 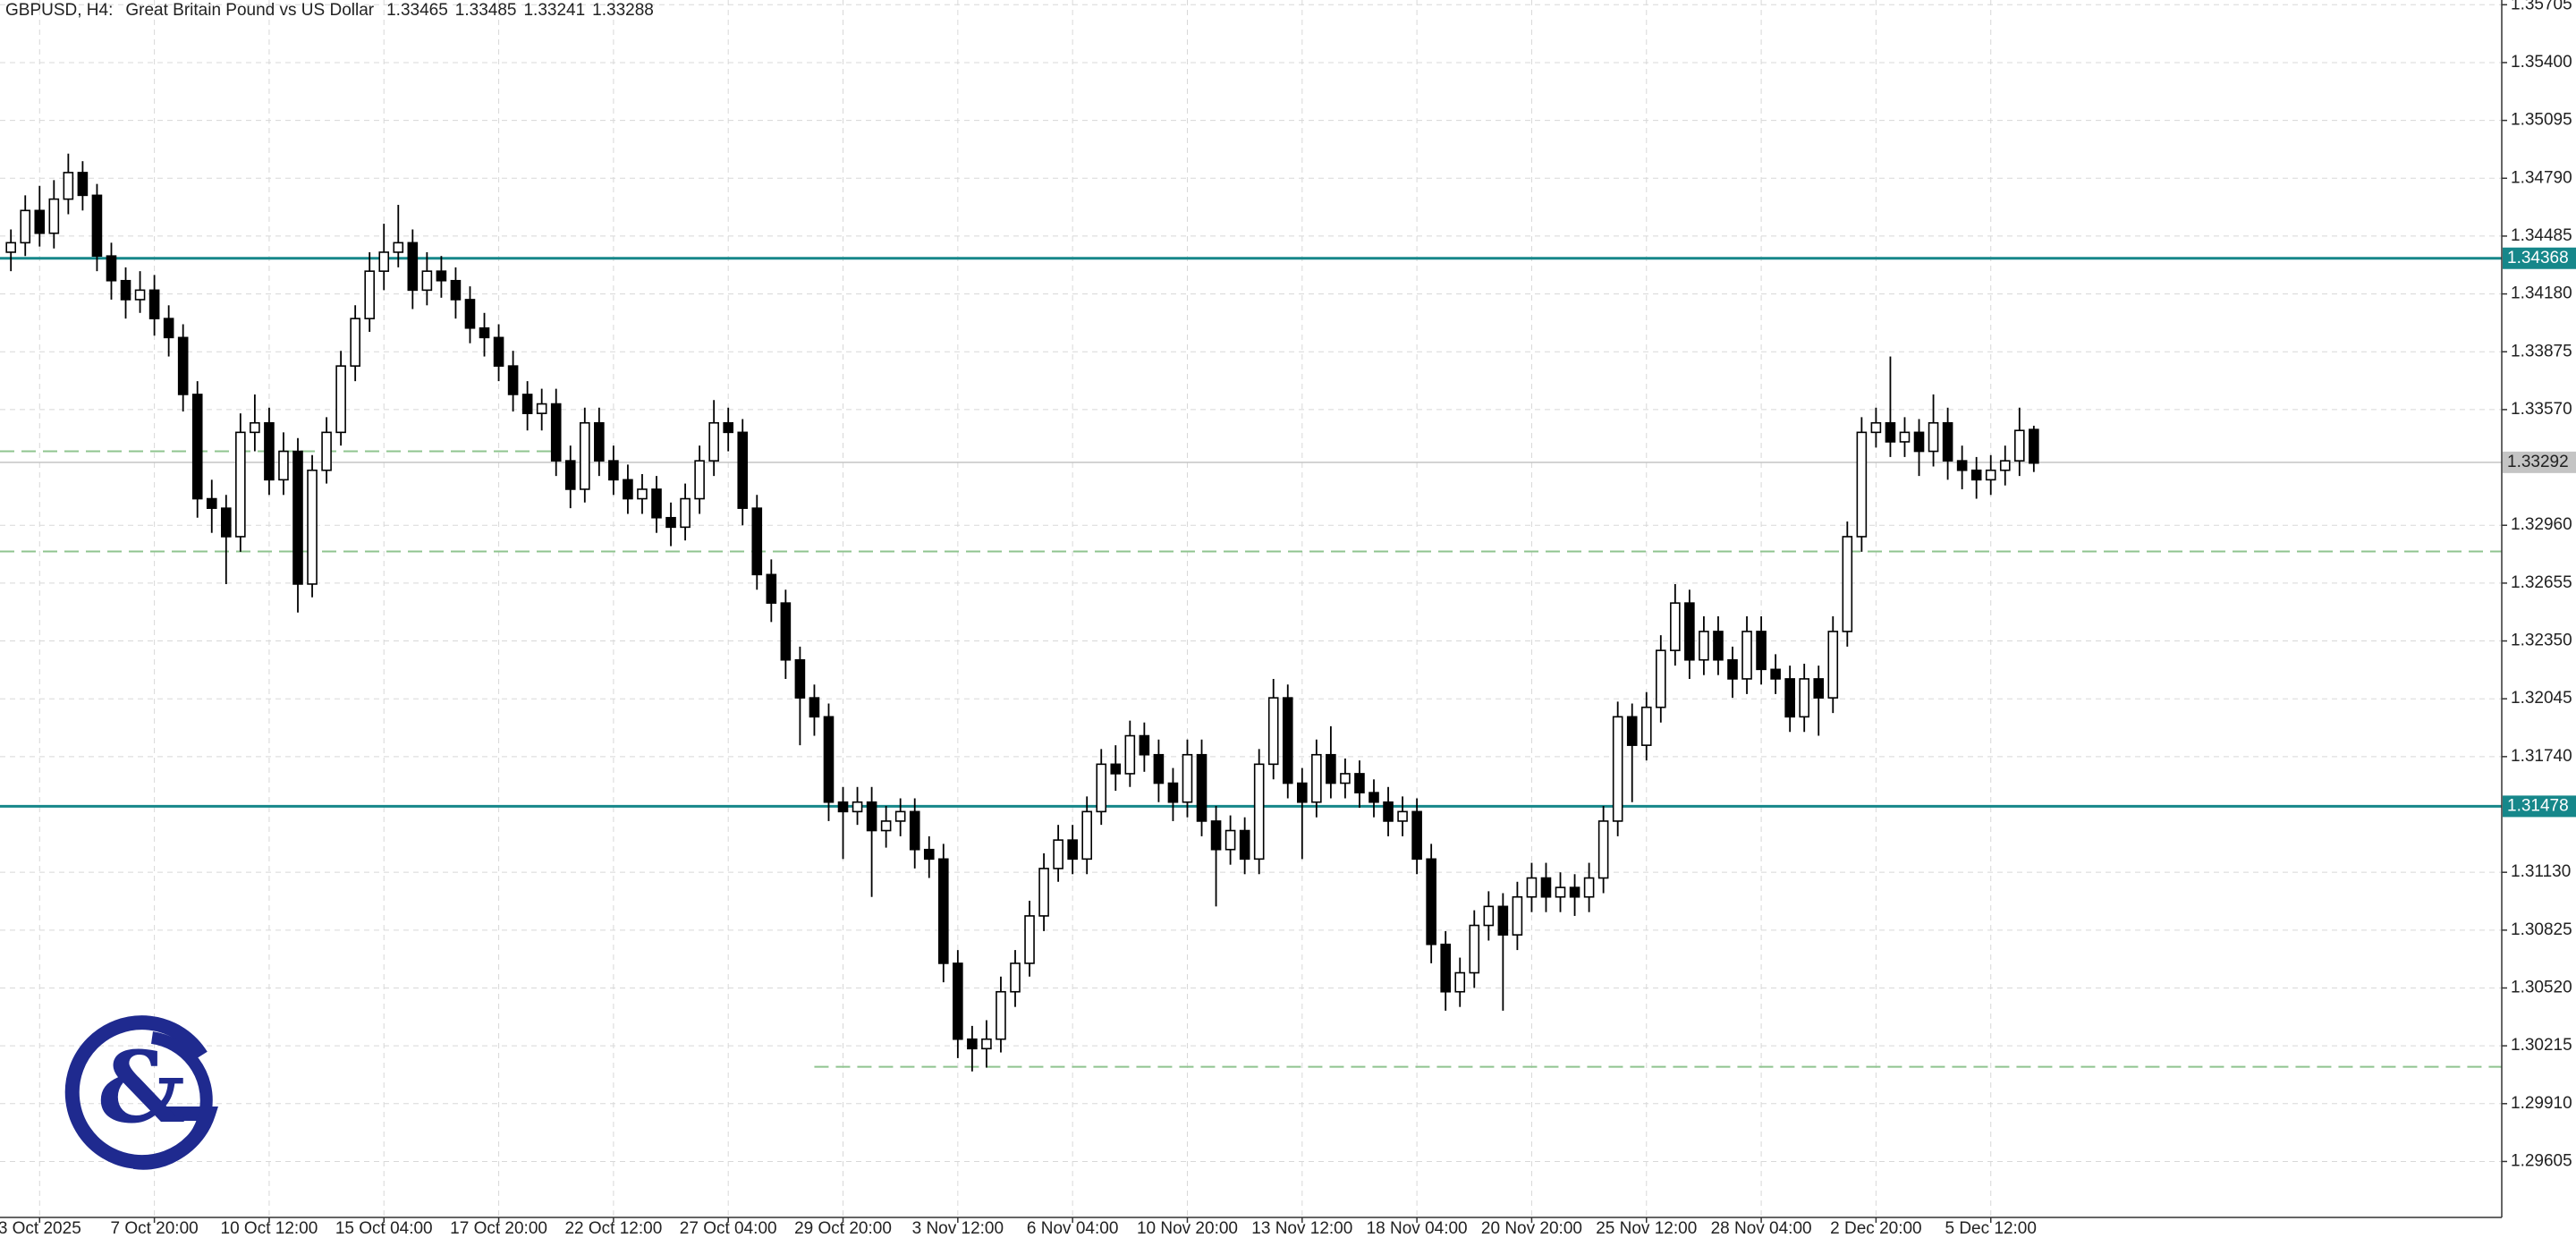 I want to click on level-label: 1.34368, so click(x=2538, y=258).